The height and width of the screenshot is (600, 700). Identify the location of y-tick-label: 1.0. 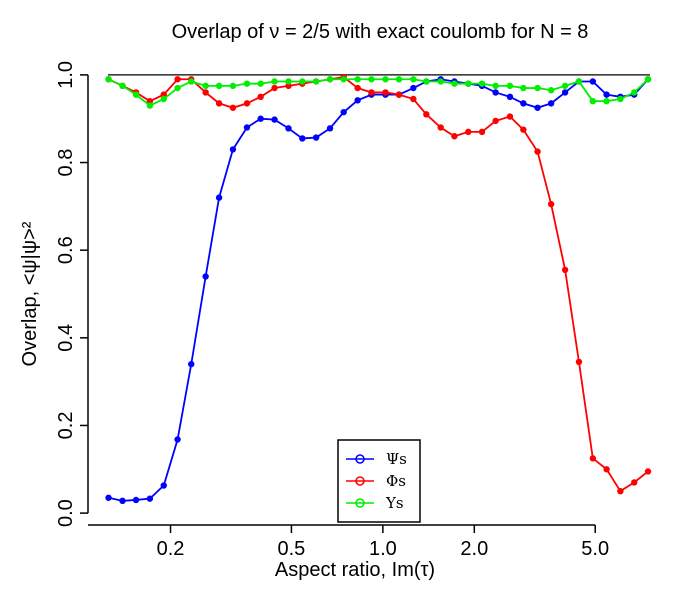
(66, 75).